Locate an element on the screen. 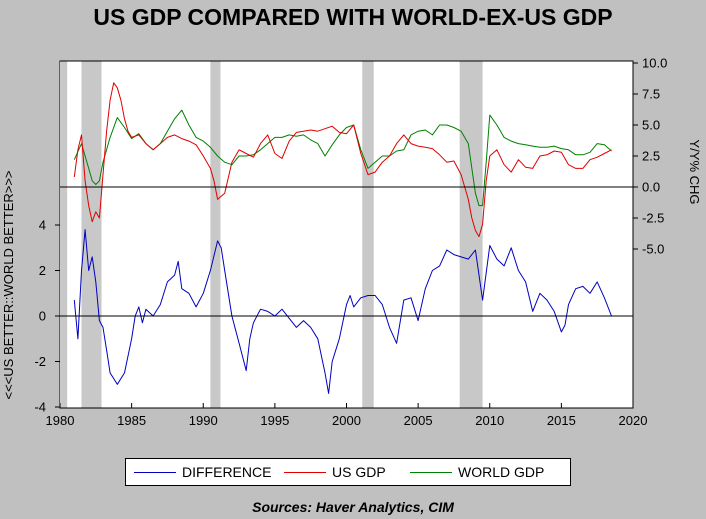  x-tick-label-2015: 2015 is located at coordinates (561, 420).